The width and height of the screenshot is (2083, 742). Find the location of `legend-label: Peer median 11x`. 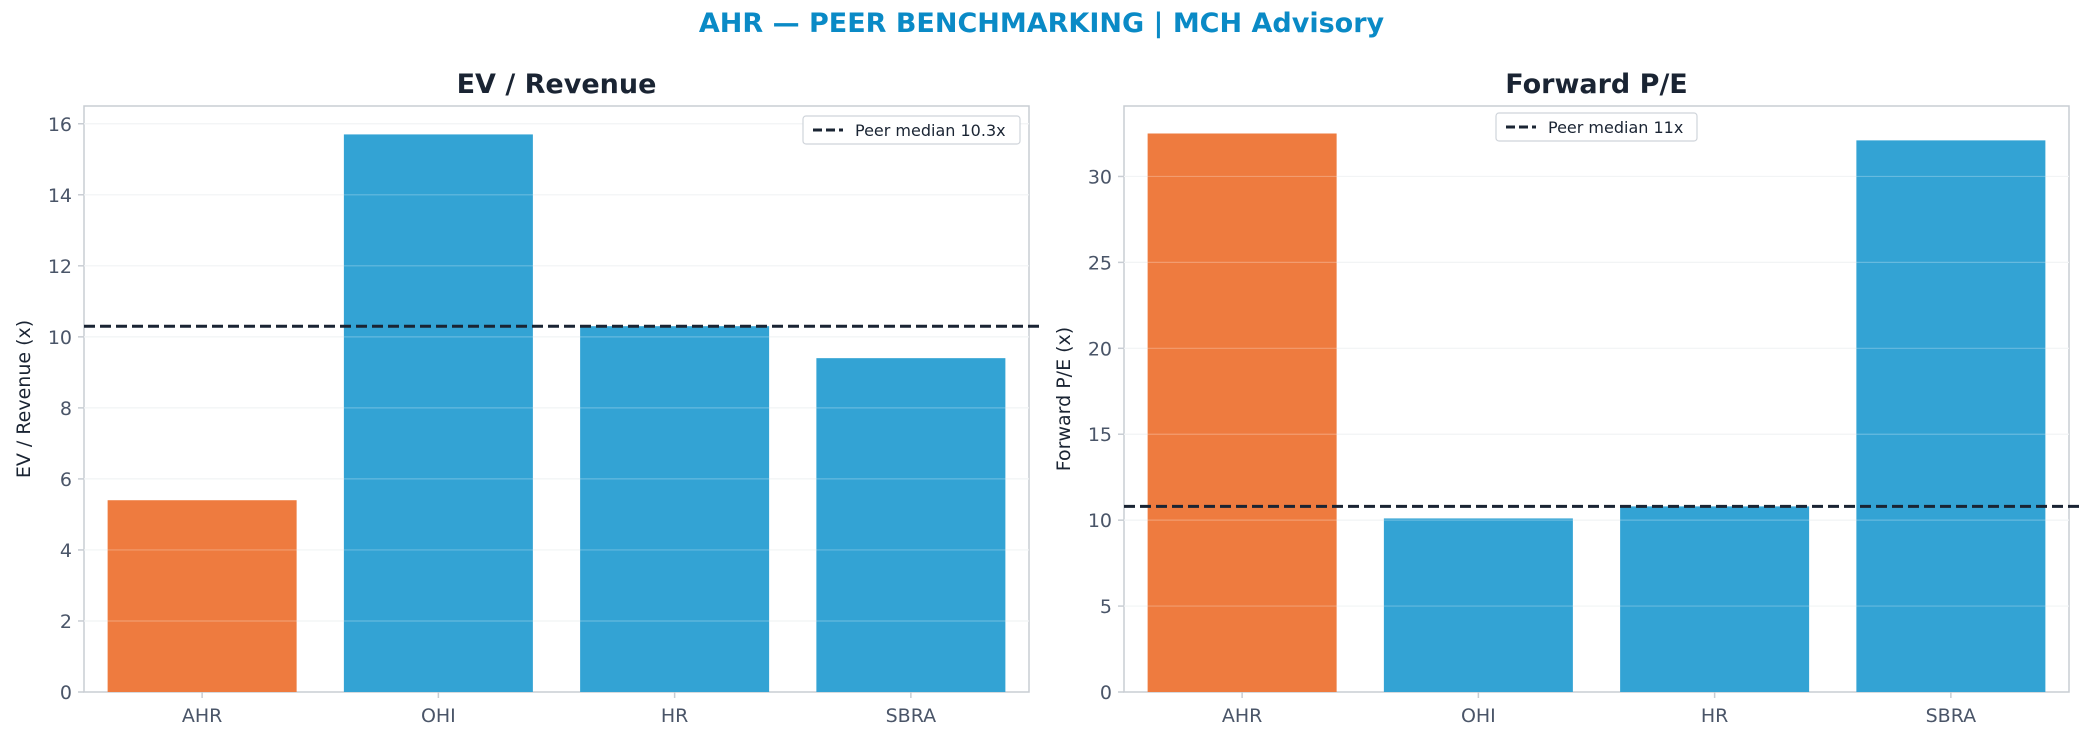

legend-label: Peer median 11x is located at coordinates (1615, 127).